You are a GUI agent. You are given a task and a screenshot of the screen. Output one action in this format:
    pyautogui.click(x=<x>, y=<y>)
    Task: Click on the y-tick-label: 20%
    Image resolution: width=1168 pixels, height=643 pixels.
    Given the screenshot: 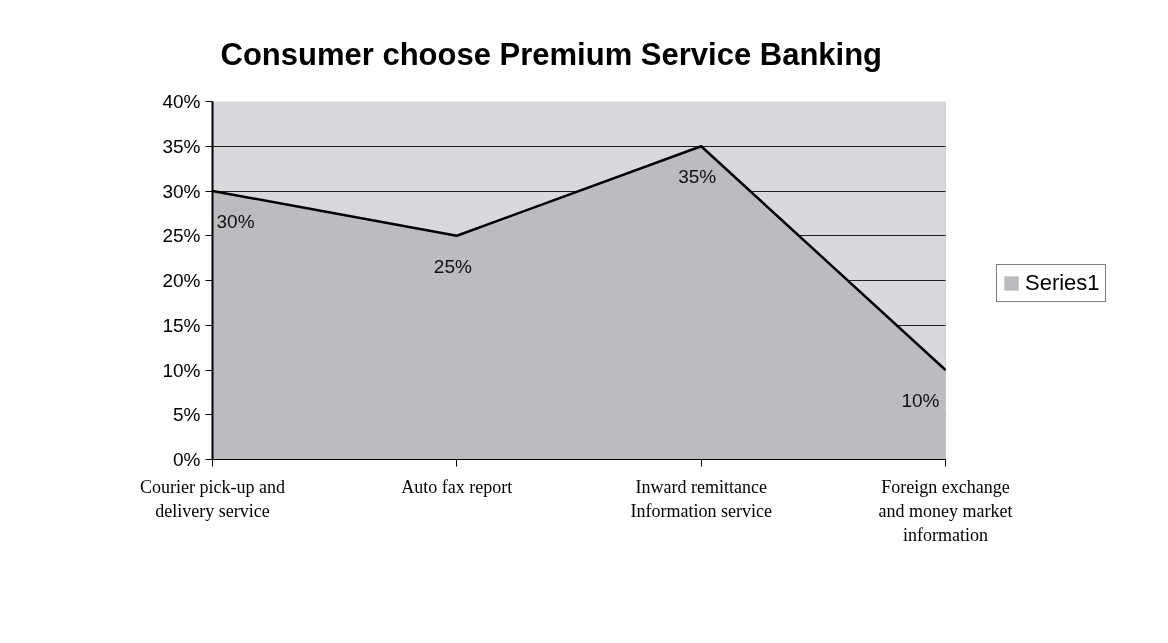 What is the action you would take?
    pyautogui.click(x=181, y=280)
    